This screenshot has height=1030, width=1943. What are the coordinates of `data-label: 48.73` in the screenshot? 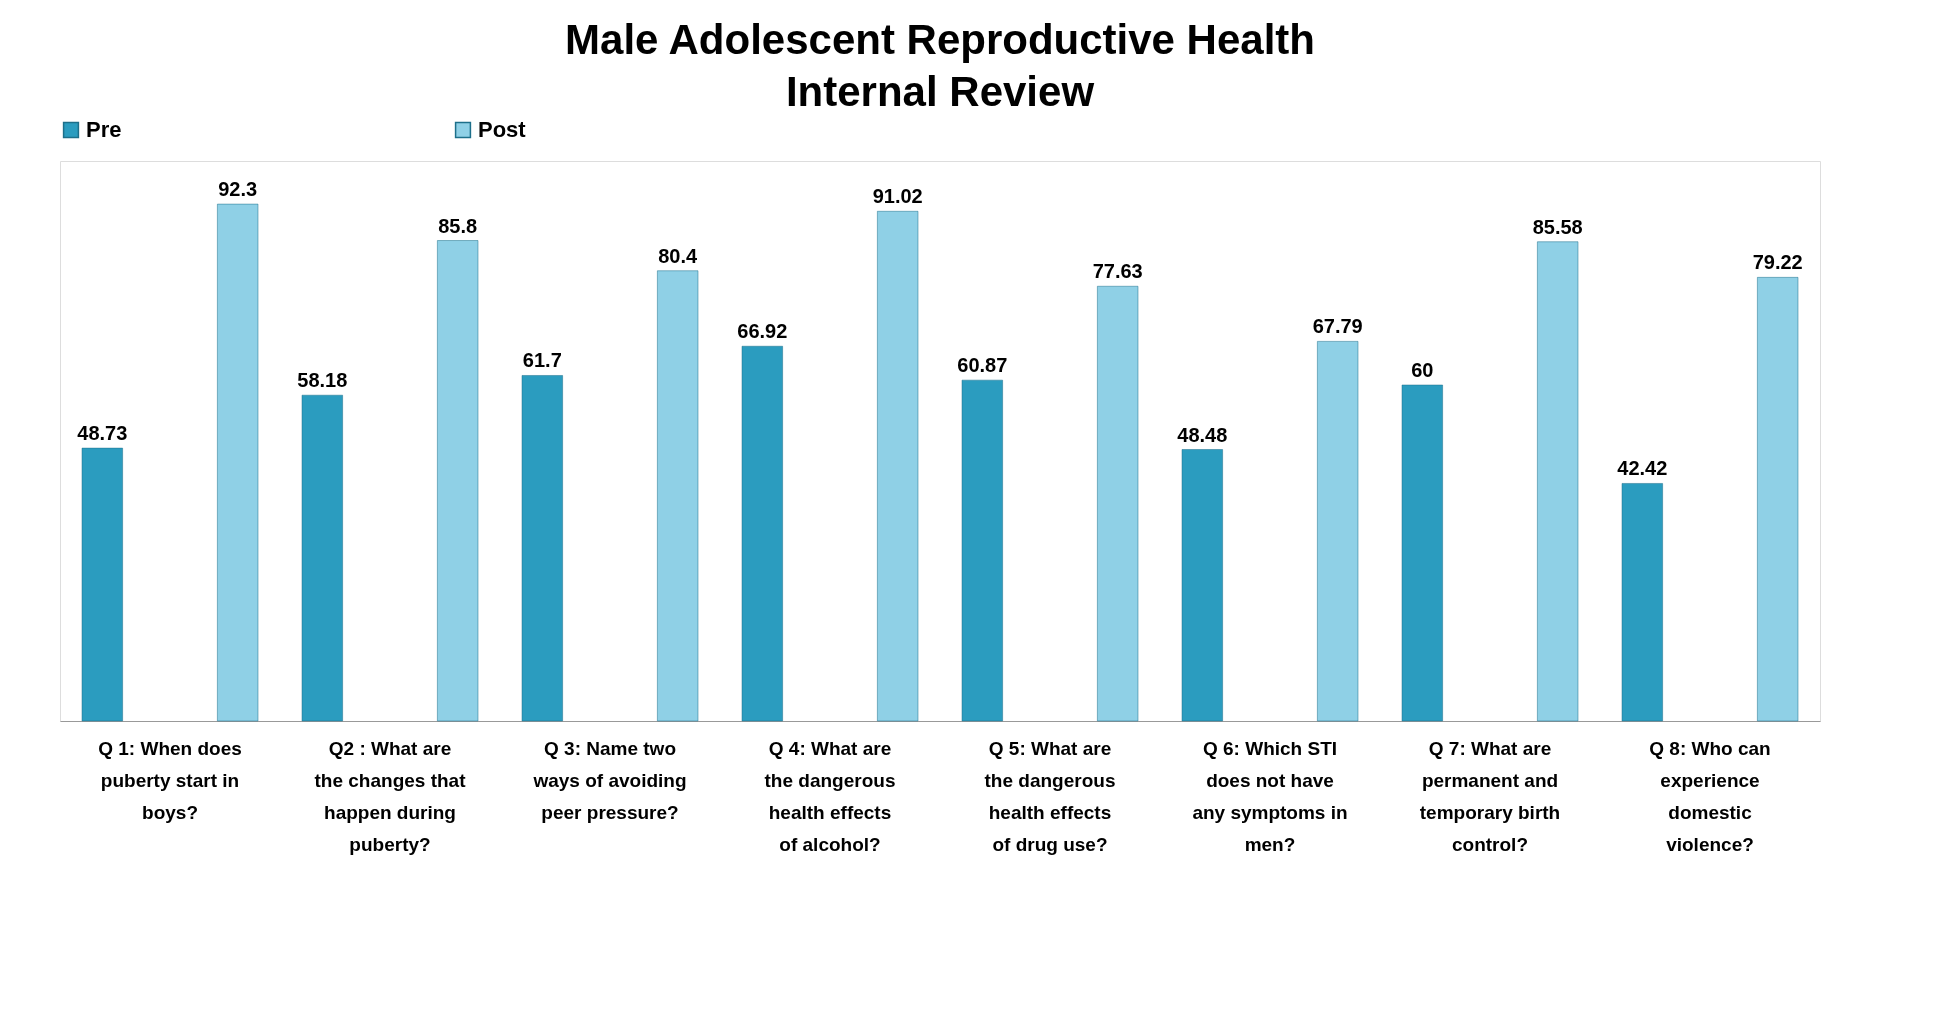 It's located at (102, 433).